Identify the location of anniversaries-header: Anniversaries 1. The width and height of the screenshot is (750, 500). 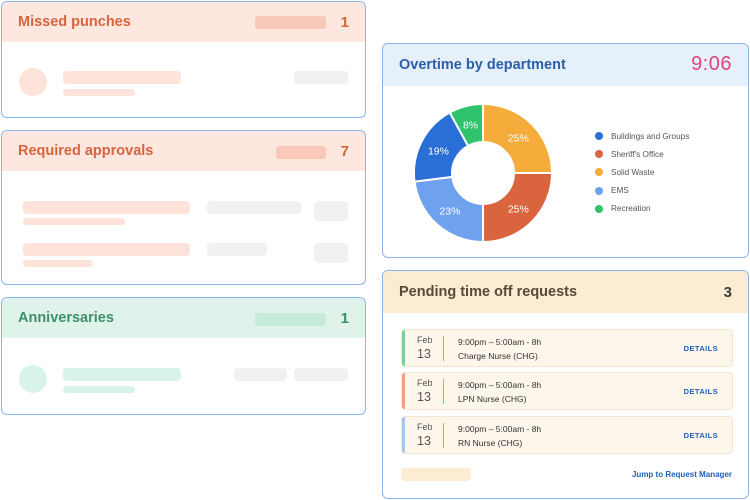
(183, 318).